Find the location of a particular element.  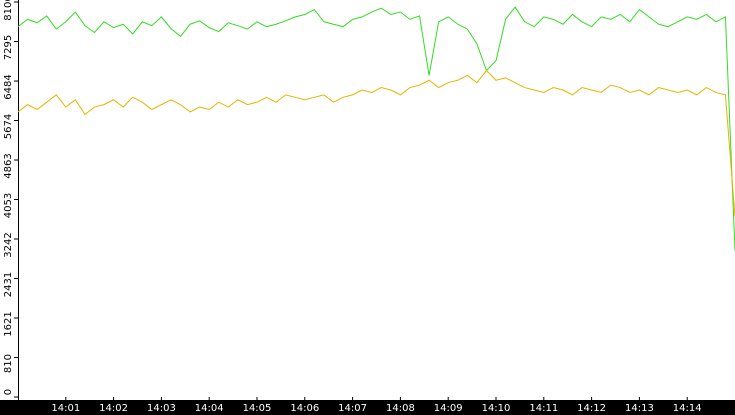

y-tick-label: 4863 is located at coordinates (8, 165).